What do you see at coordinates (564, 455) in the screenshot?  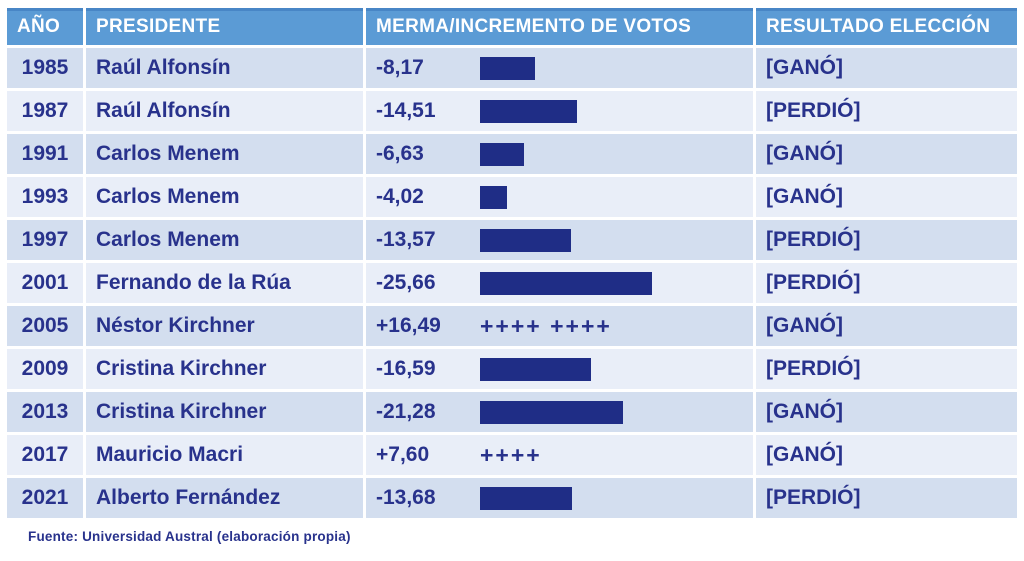 I see `vote-change-wrap: +7,60 ++++` at bounding box center [564, 455].